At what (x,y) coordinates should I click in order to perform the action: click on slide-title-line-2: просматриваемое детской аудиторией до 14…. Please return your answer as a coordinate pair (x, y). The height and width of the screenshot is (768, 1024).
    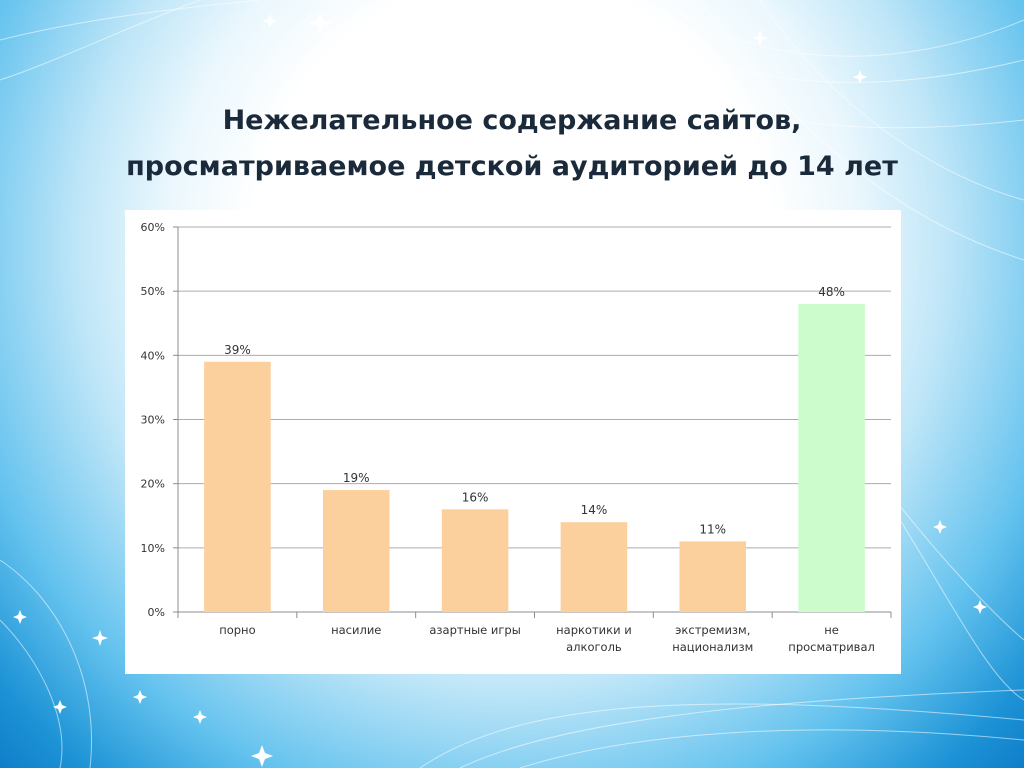
    Looking at the image, I should click on (512, 166).